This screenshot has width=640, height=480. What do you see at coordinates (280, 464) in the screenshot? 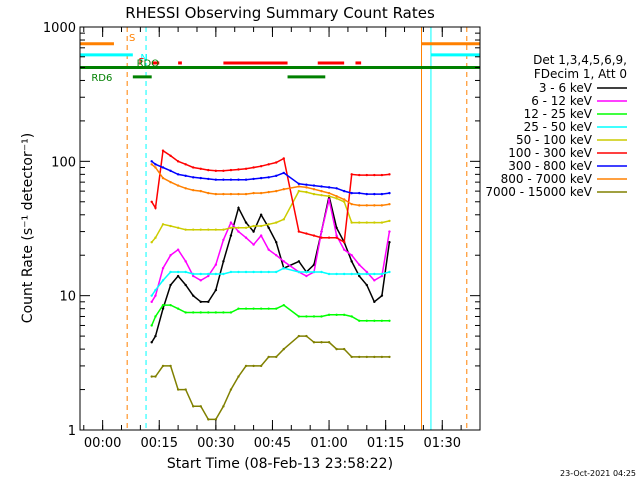
I see `x-axis-label: Start Time (08-Feb-13 23:58:22)` at bounding box center [280, 464].